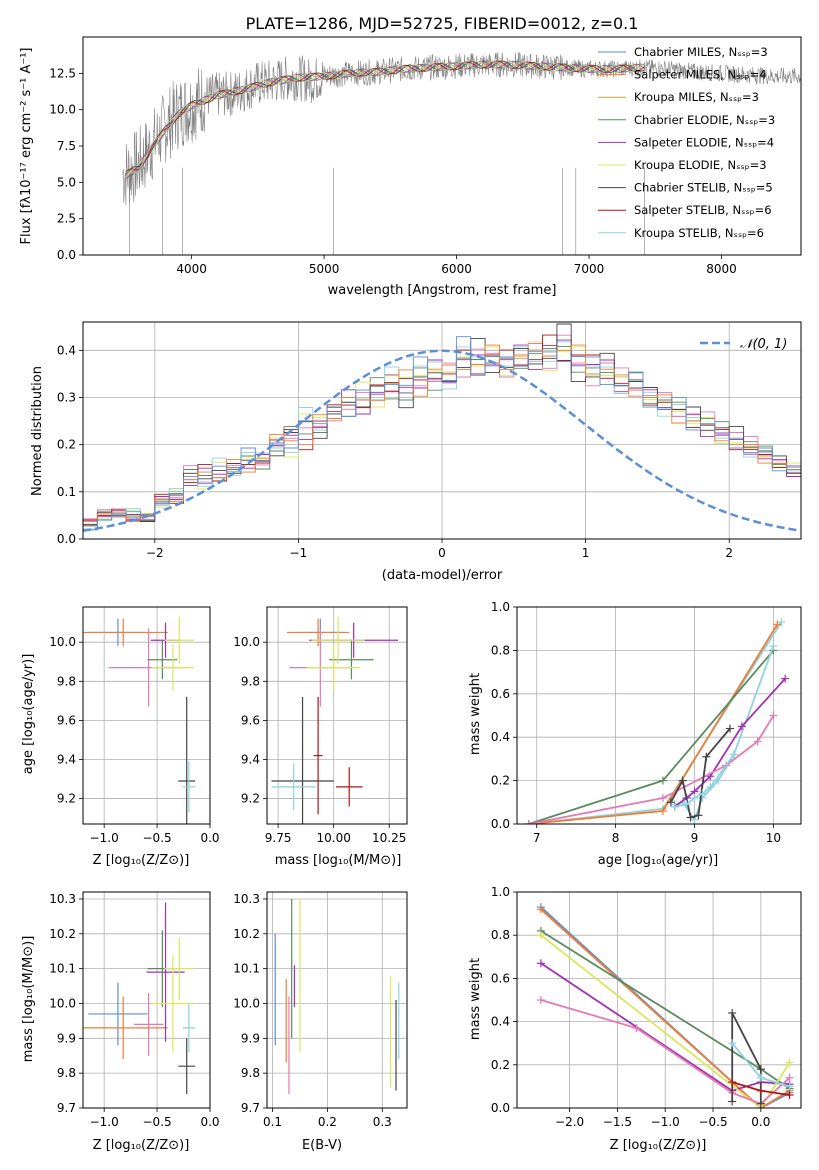 This screenshot has height=1170, width=819. What do you see at coordinates (569, 1122) in the screenshot?
I see `x-tick-label: −2.0` at bounding box center [569, 1122].